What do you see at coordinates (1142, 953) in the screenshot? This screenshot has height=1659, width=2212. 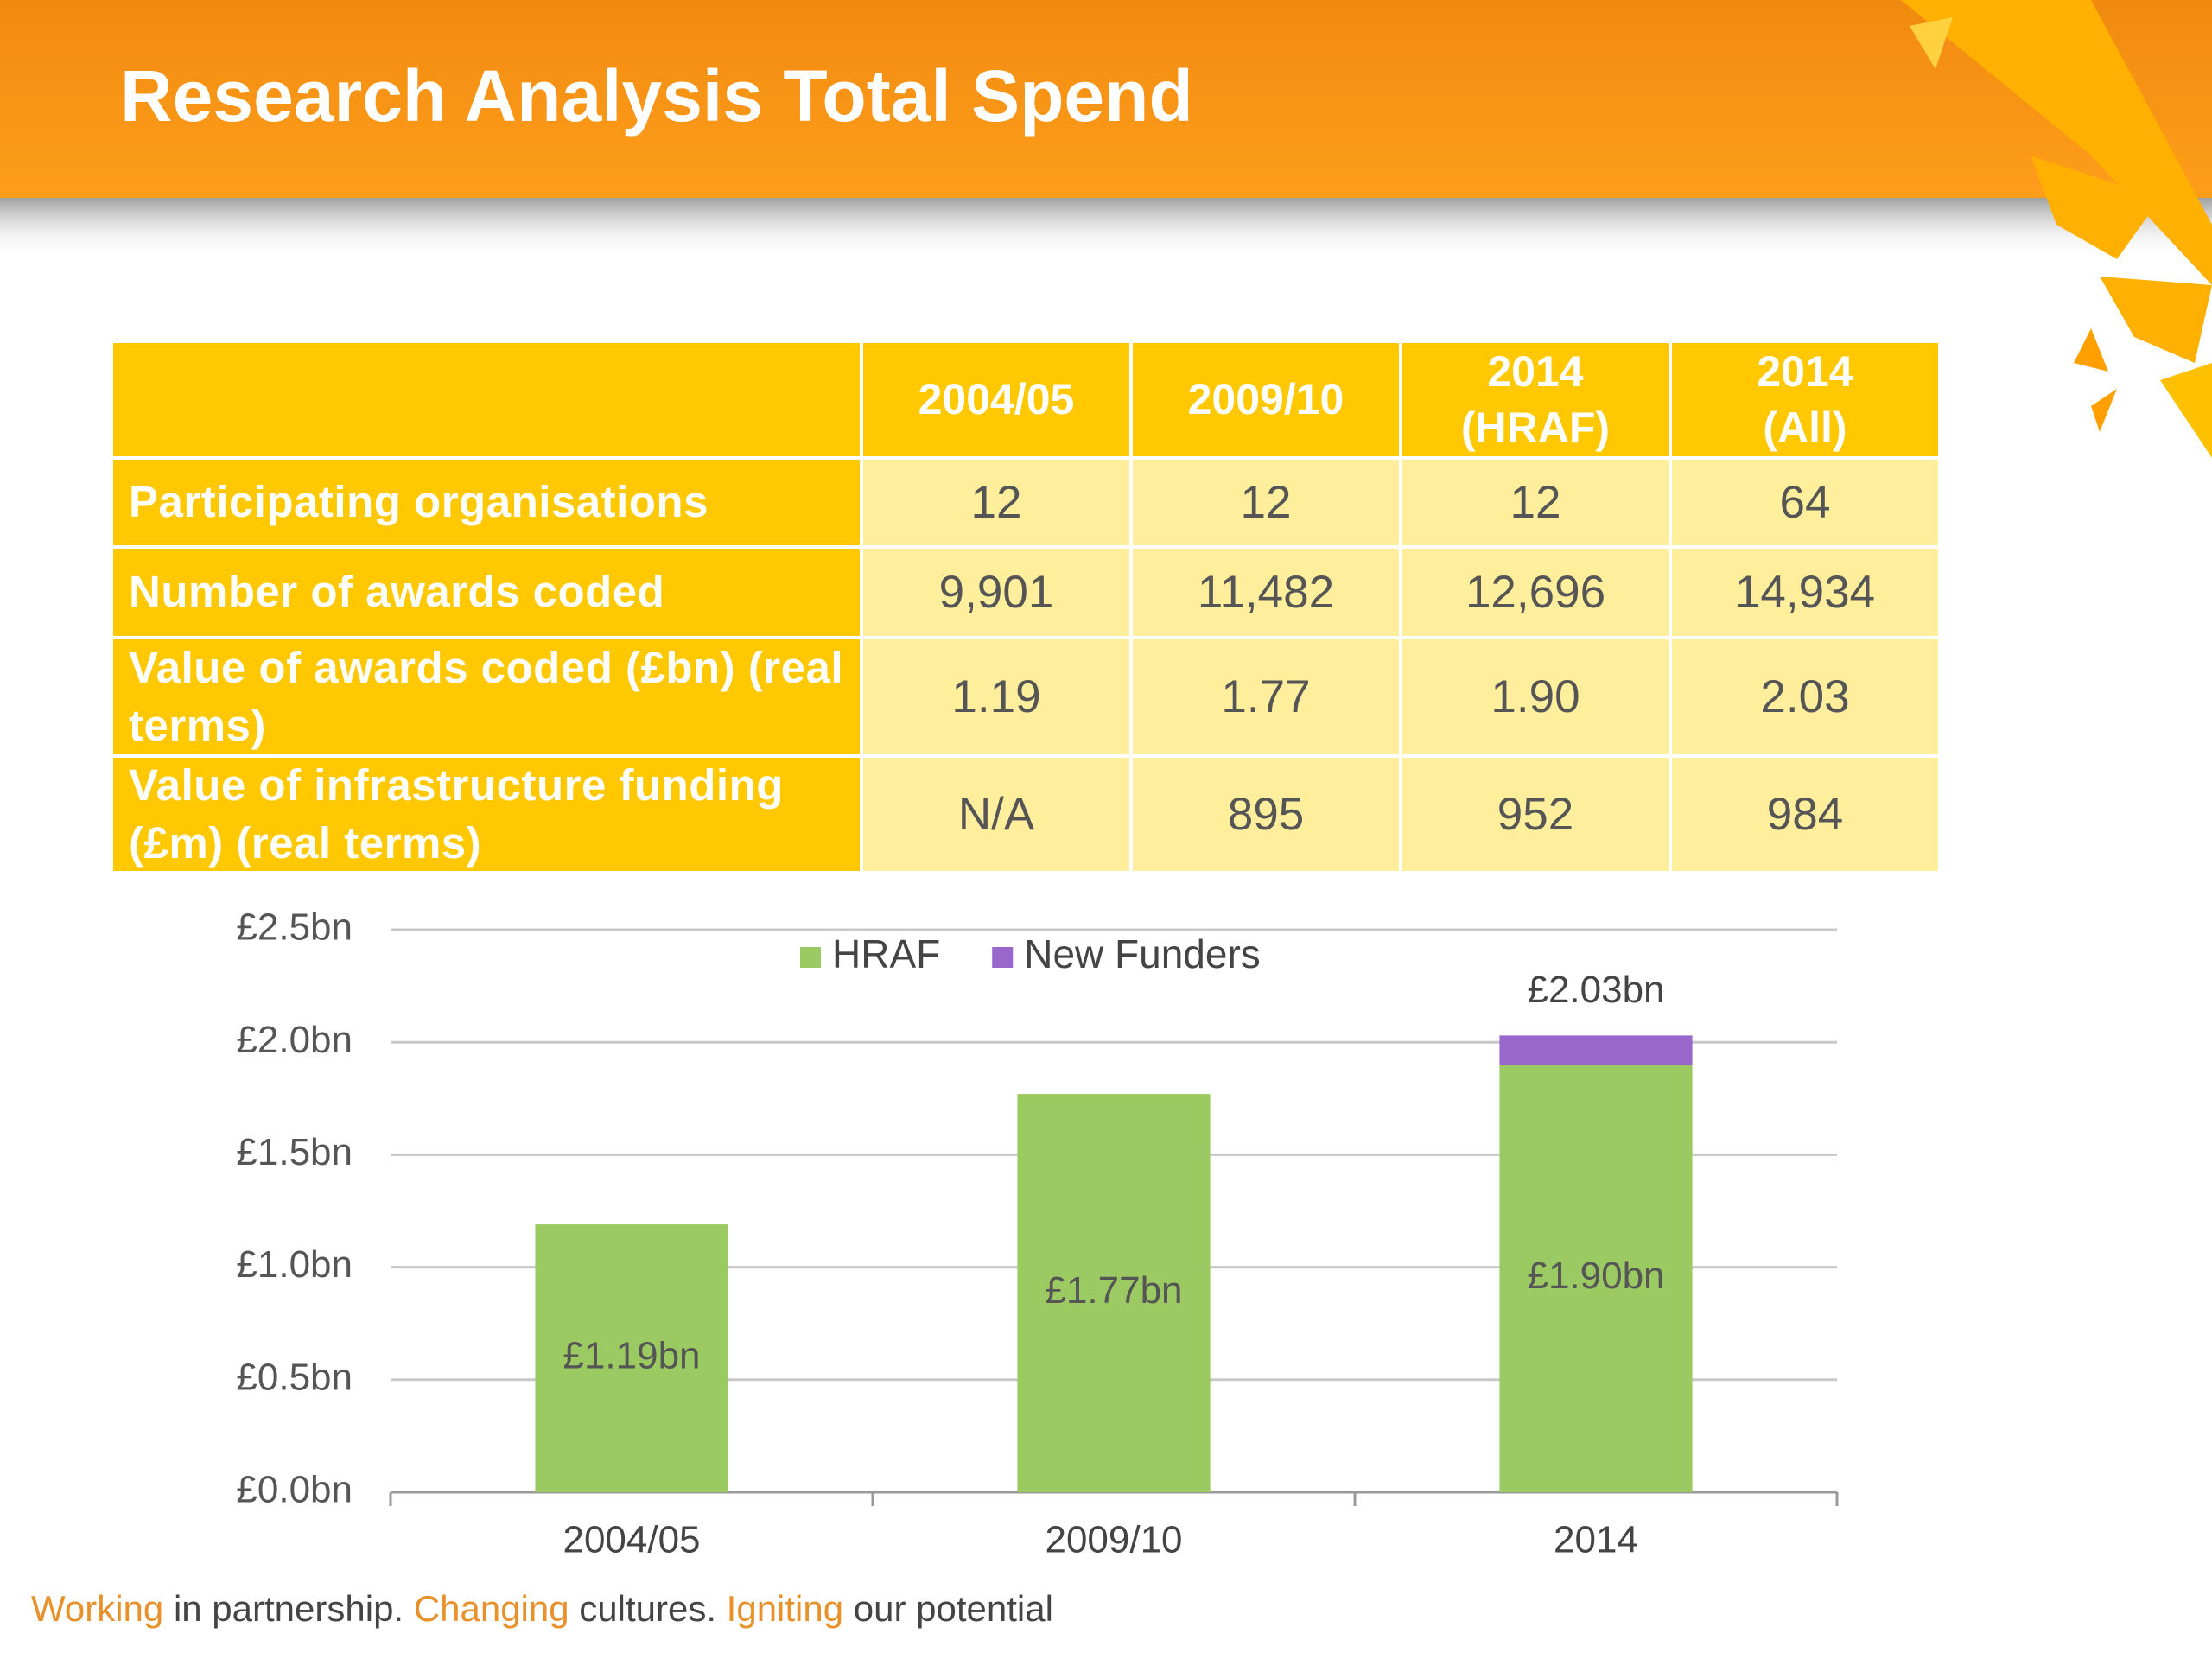 I see `legend-label: New Funders` at bounding box center [1142, 953].